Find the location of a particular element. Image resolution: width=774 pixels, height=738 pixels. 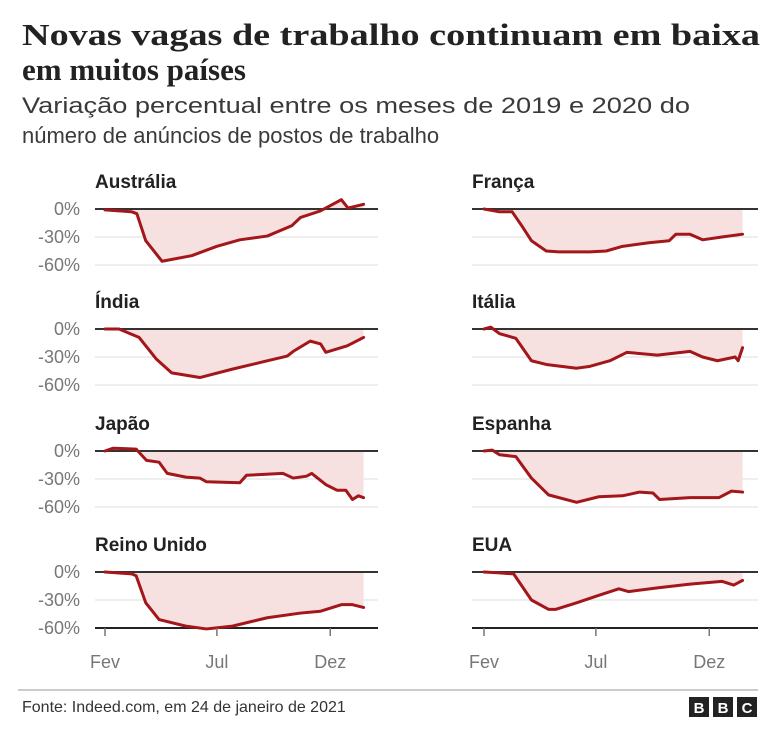

panel-title: EUA is located at coordinates (492, 545).